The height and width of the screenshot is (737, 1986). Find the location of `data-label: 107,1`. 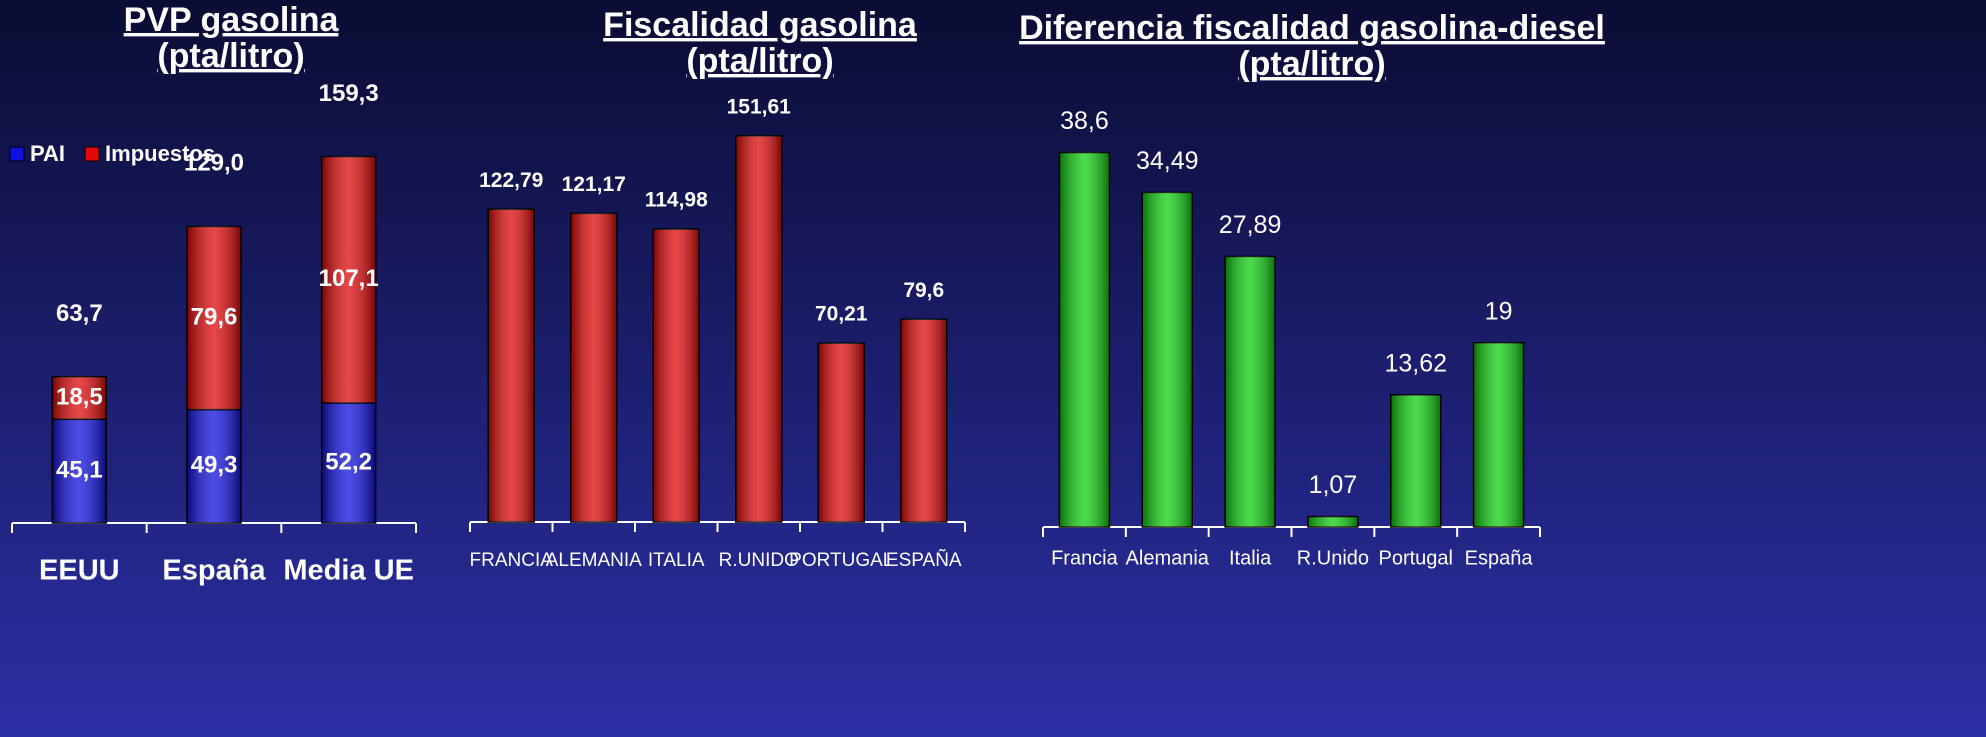

data-label: 107,1 is located at coordinates (349, 278).